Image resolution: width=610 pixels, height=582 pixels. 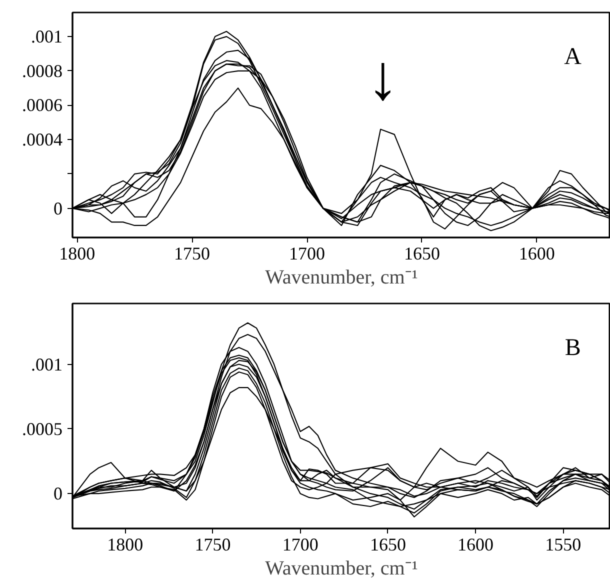 What do you see at coordinates (572, 348) in the screenshot?
I see `annotation: B` at bounding box center [572, 348].